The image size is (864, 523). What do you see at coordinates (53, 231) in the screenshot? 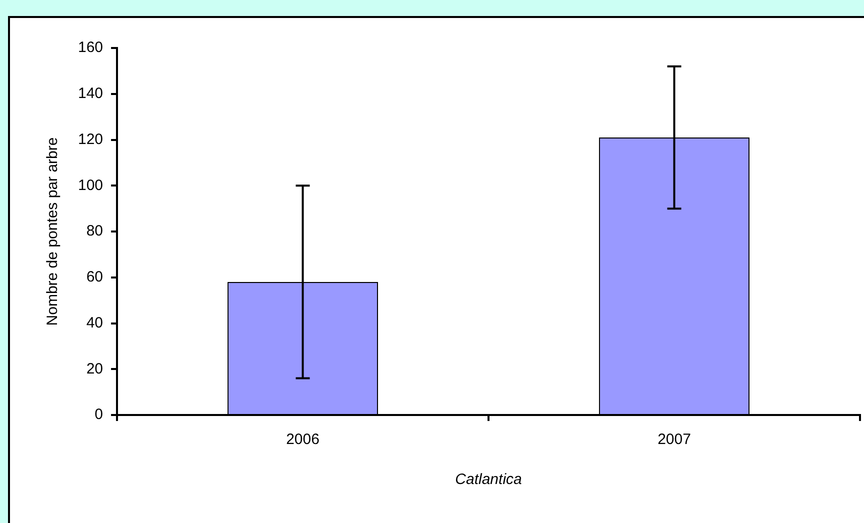
I see `y-axis-title: Nombre de pontes par arbre` at bounding box center [53, 231].